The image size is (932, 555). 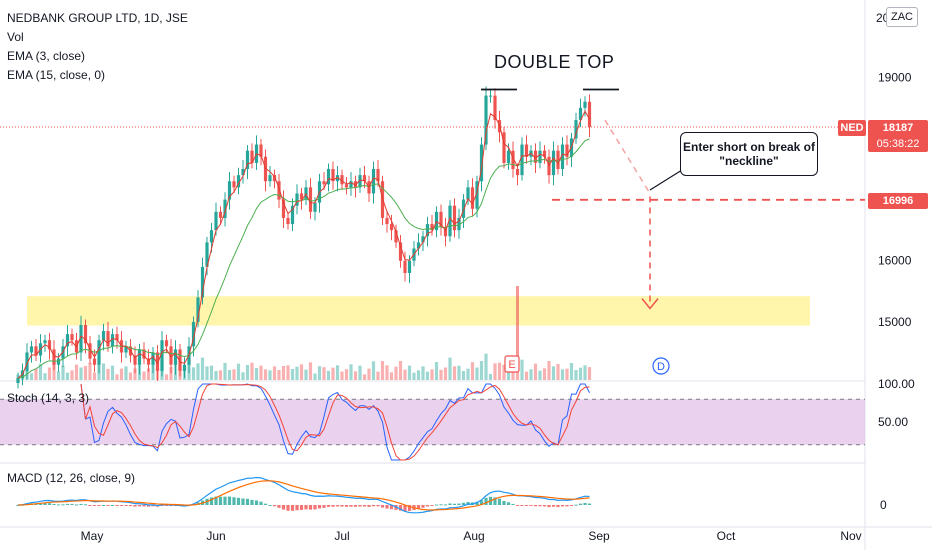 I want to click on time-tick-label: Aug, so click(x=473, y=536).